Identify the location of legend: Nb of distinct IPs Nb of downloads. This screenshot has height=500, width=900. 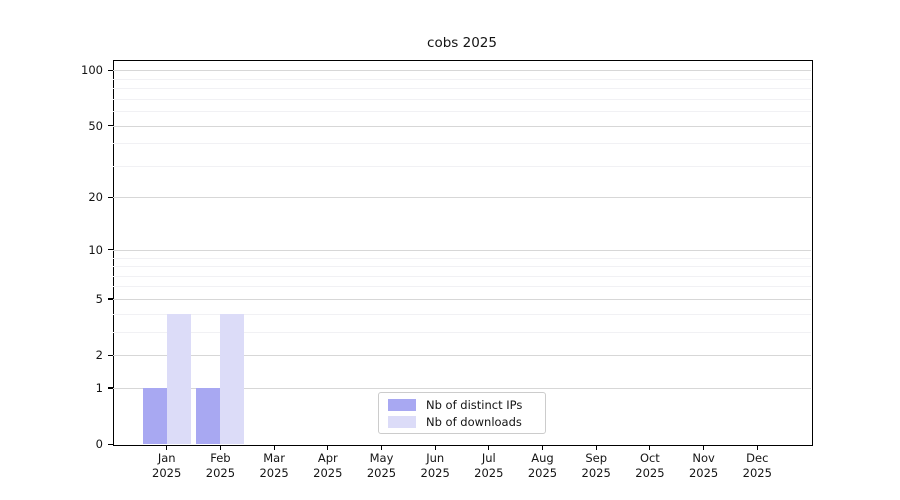
(462, 413).